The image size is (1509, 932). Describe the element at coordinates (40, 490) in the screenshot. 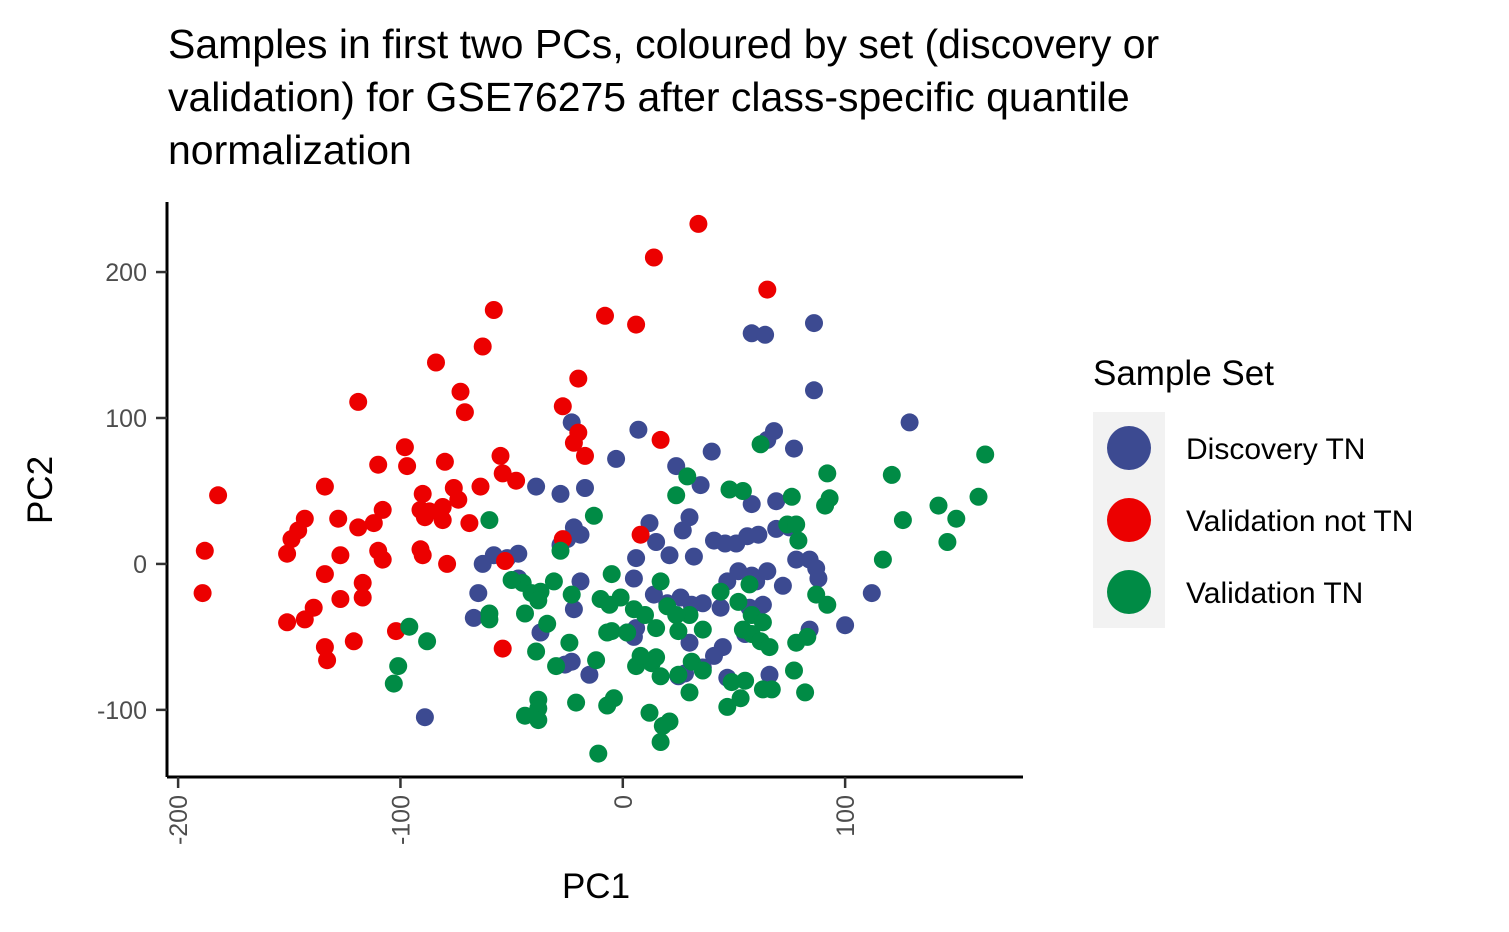

I see `y-axis-title: PC2` at that location.